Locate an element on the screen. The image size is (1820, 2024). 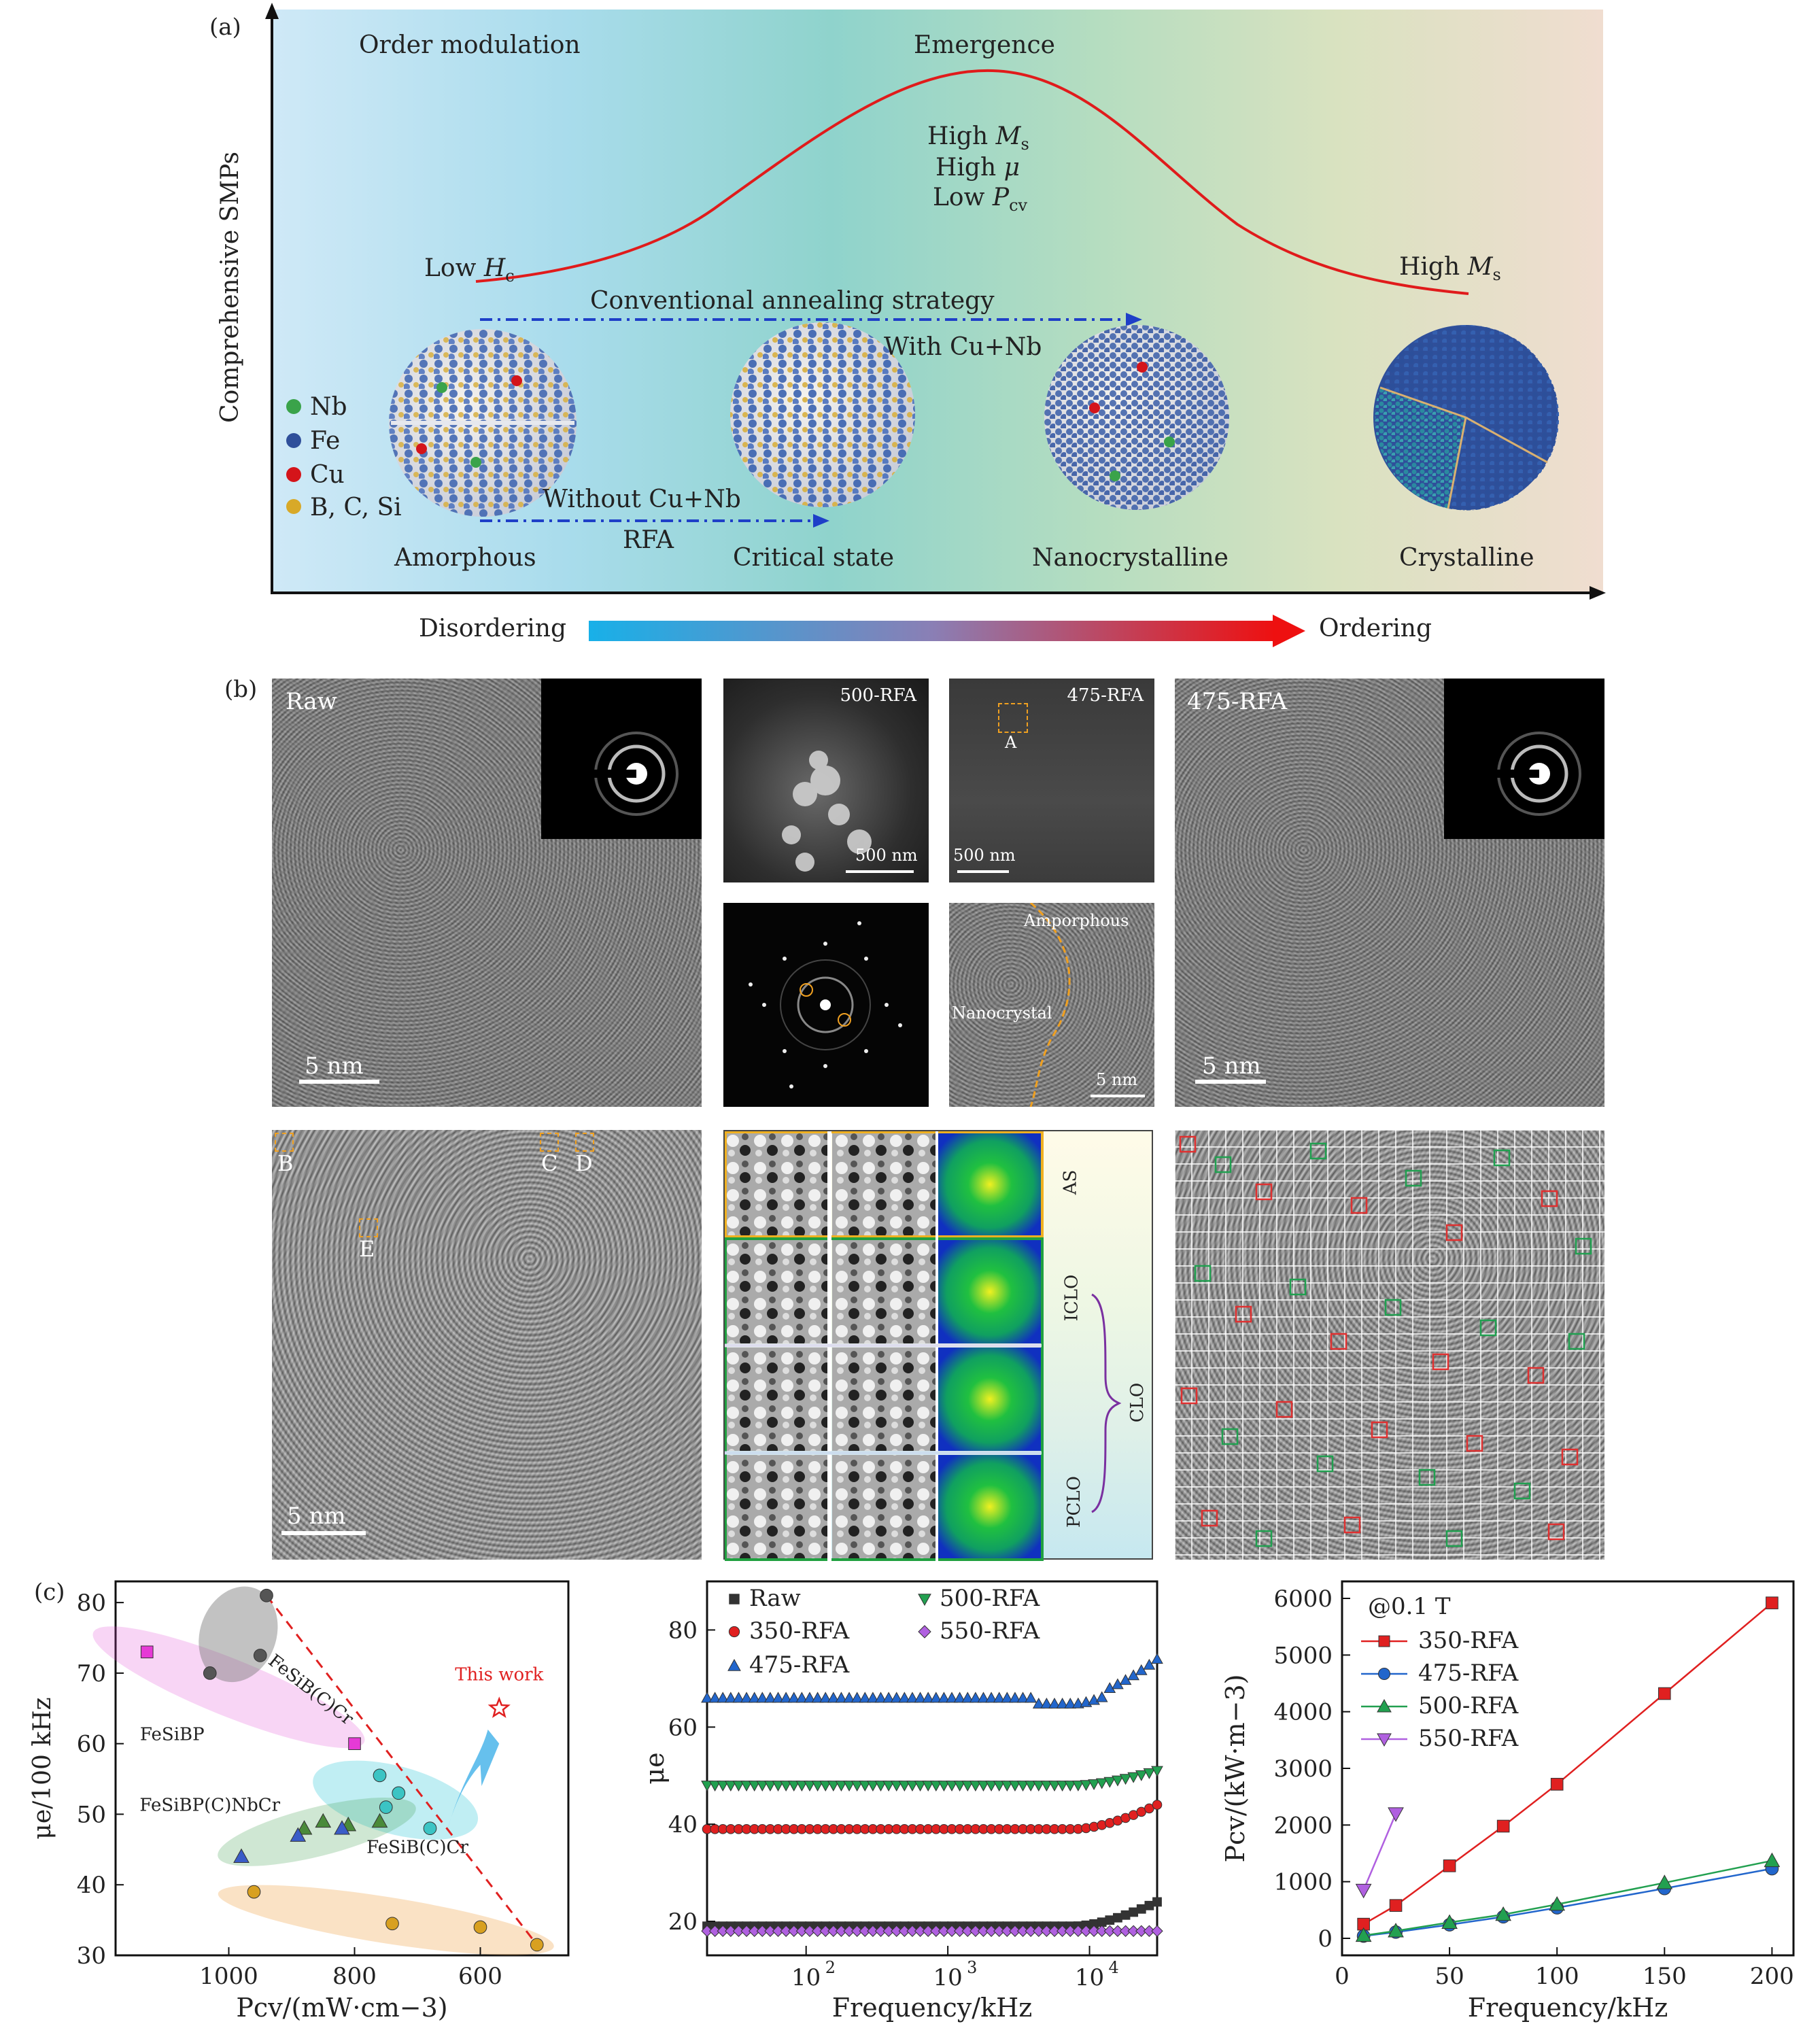
rfa-text: RFA is located at coordinates (648, 540).